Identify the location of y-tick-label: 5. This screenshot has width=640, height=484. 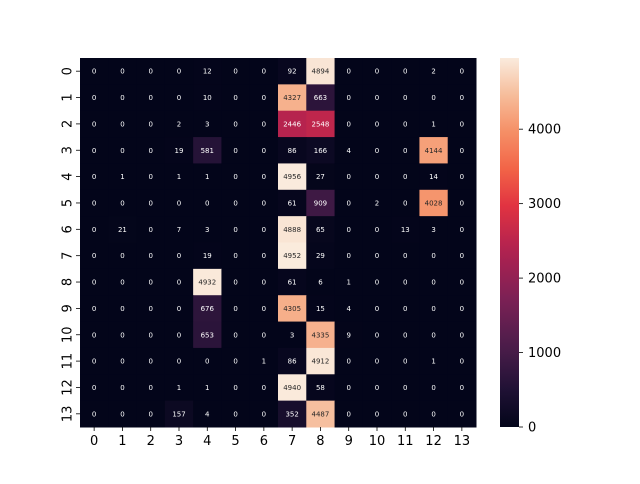
(68, 203).